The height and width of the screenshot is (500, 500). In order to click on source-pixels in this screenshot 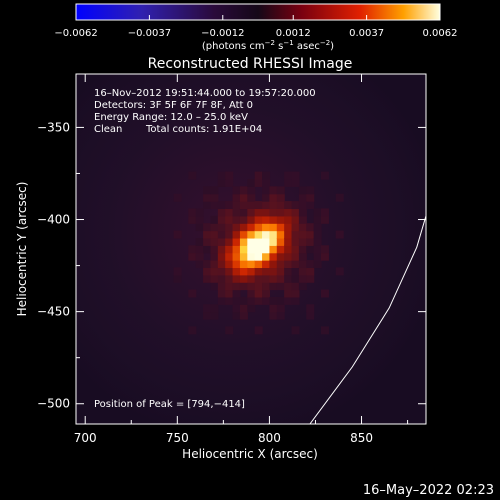, I will do `click(258, 253)`.